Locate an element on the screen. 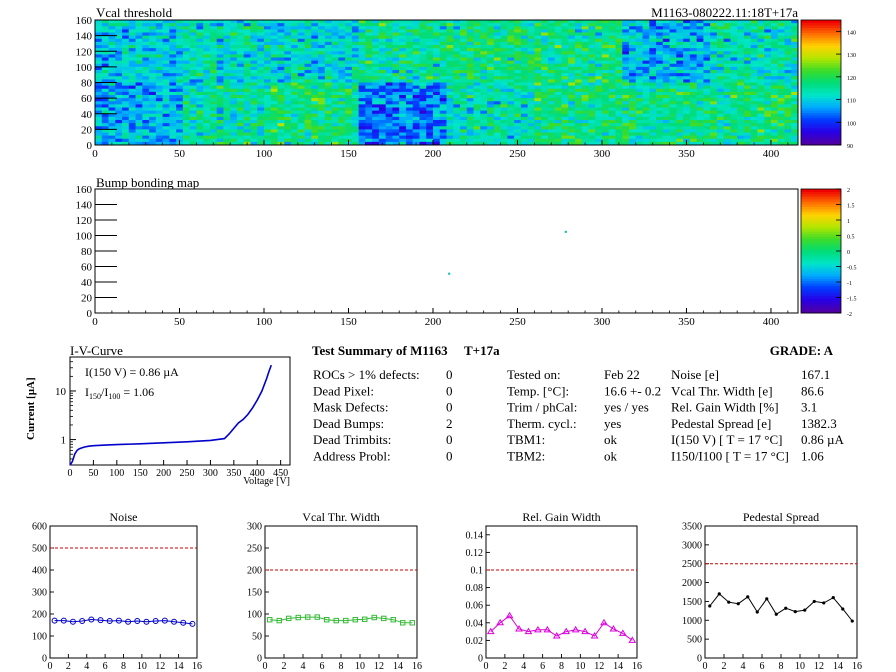  iv-x-tick-label: 450 is located at coordinates (280, 473).